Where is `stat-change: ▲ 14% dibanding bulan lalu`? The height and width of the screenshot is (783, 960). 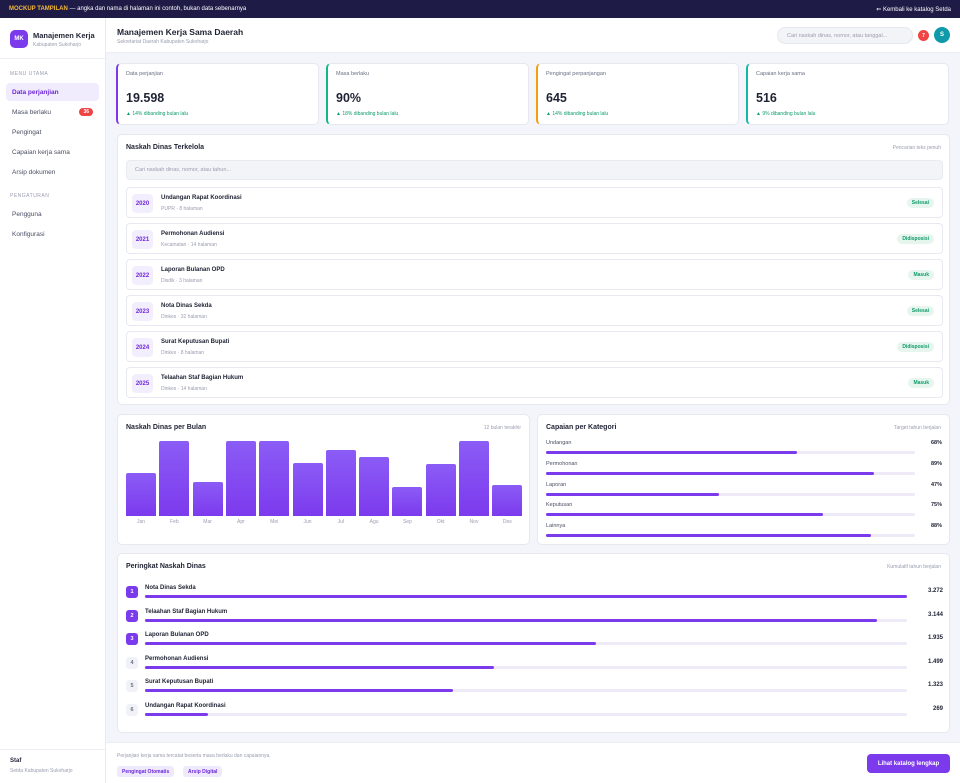 stat-change: ▲ 14% dibanding bulan lalu is located at coordinates (577, 114).